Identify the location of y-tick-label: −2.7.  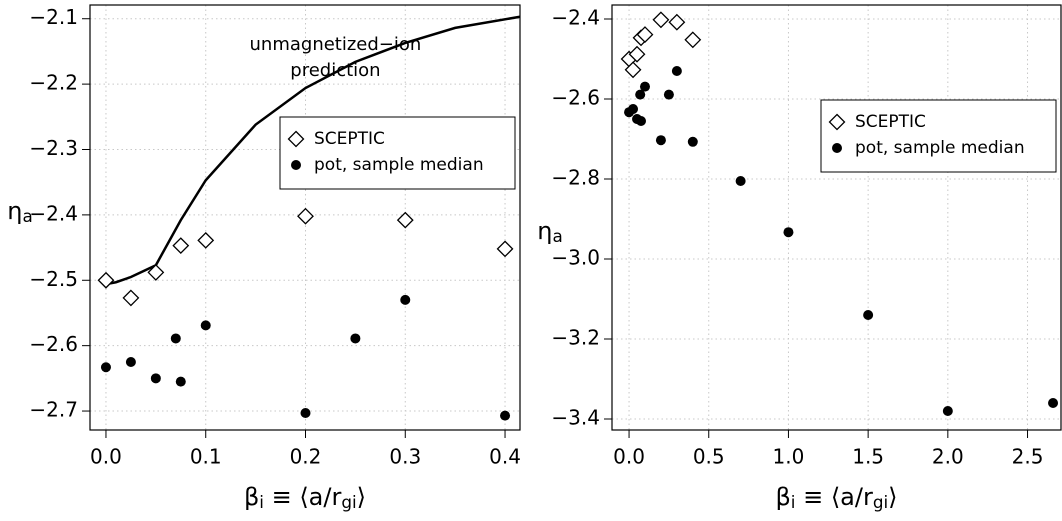
(53, 410).